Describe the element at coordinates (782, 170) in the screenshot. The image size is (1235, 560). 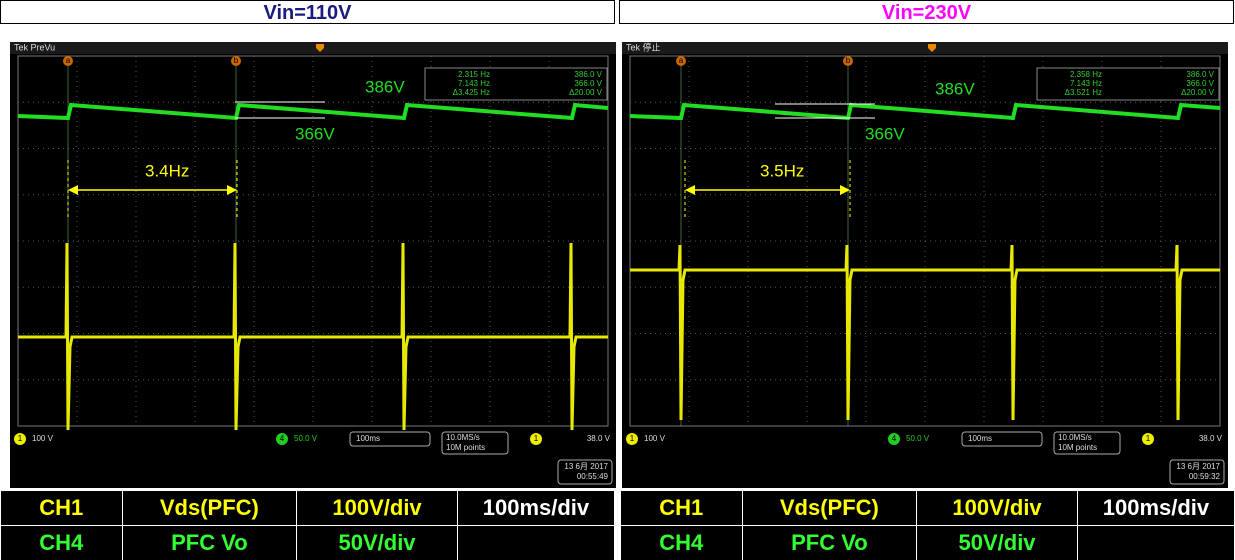
I see `annotation: 3.5Hz` at that location.